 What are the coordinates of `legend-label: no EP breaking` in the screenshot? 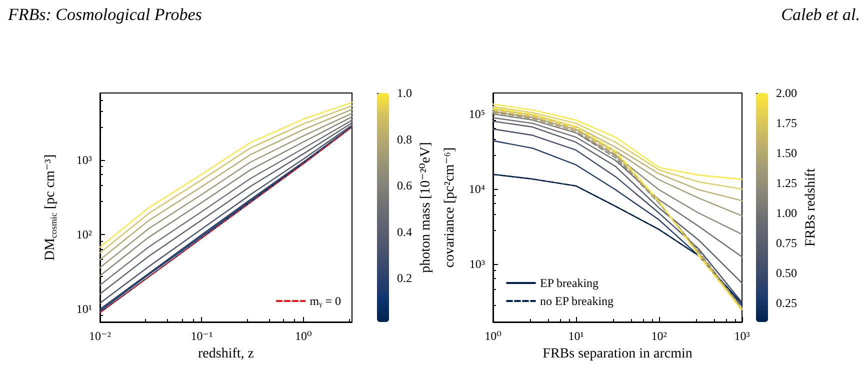 It's located at (577, 301).